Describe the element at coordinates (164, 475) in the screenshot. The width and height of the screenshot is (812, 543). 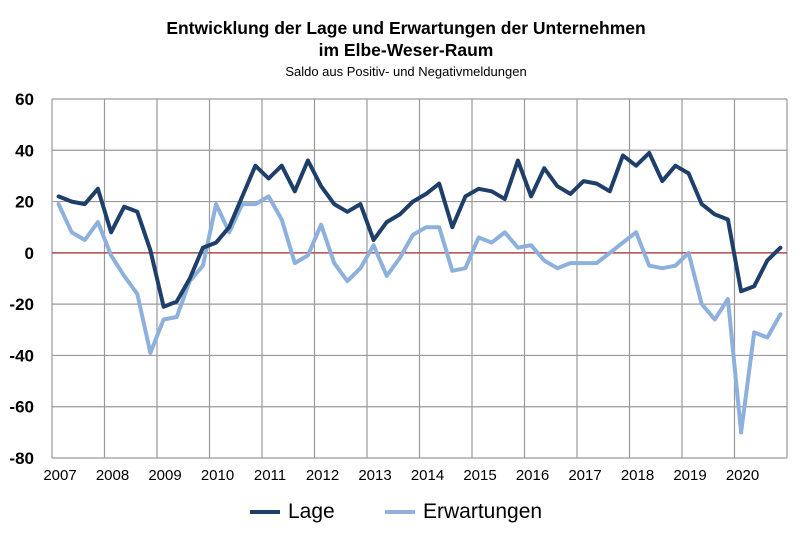
I see `x-tick-label: 2009` at that location.